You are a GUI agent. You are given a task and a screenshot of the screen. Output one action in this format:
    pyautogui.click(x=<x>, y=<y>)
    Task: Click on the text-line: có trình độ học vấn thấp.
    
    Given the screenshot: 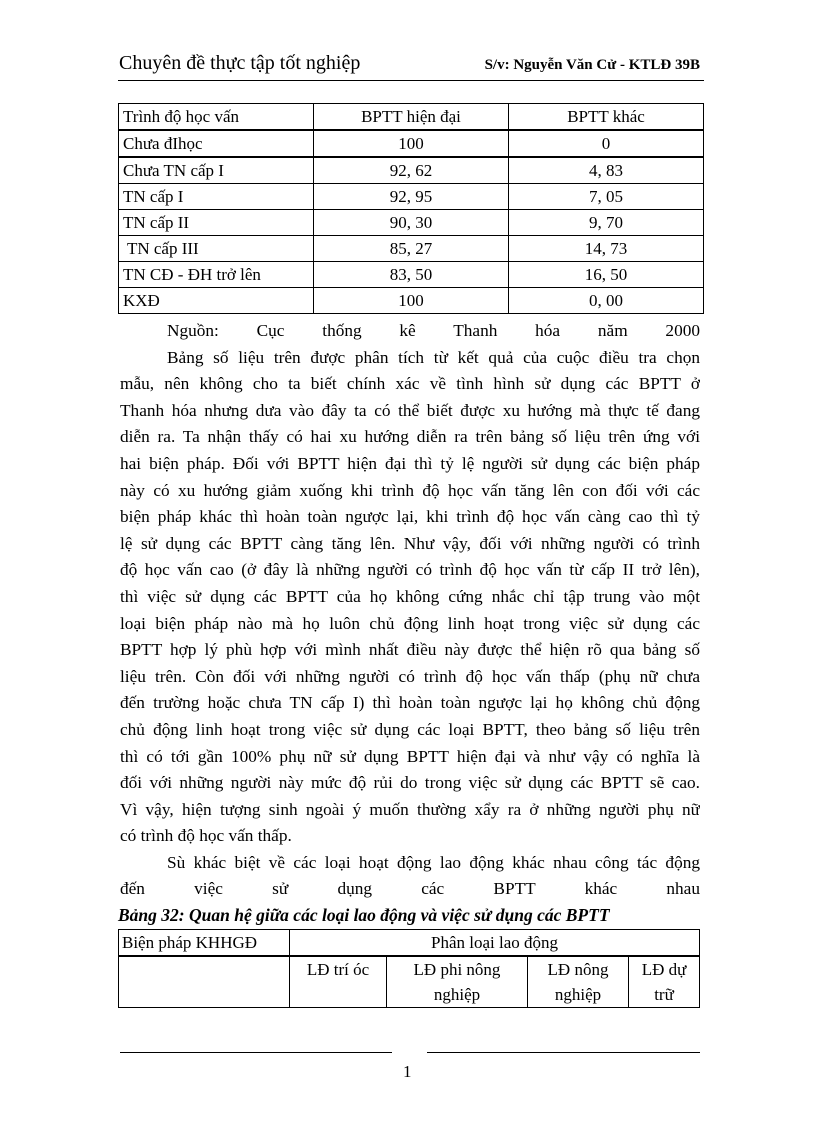 What is the action you would take?
    pyautogui.click(x=206, y=836)
    